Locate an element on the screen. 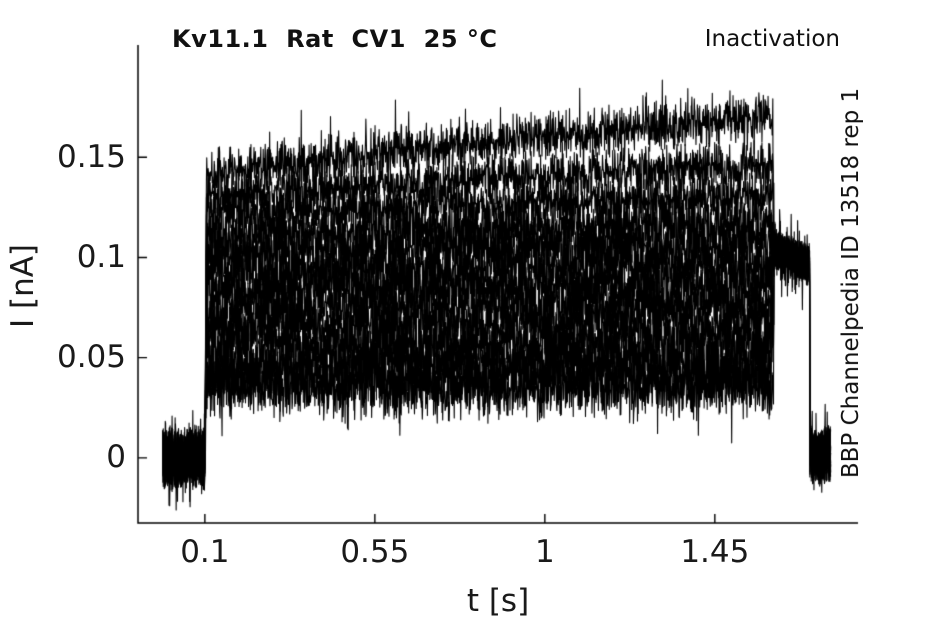 Image resolution: width=945 pixels, height=624 pixels. y-tick-label: 0 is located at coordinates (116, 457).